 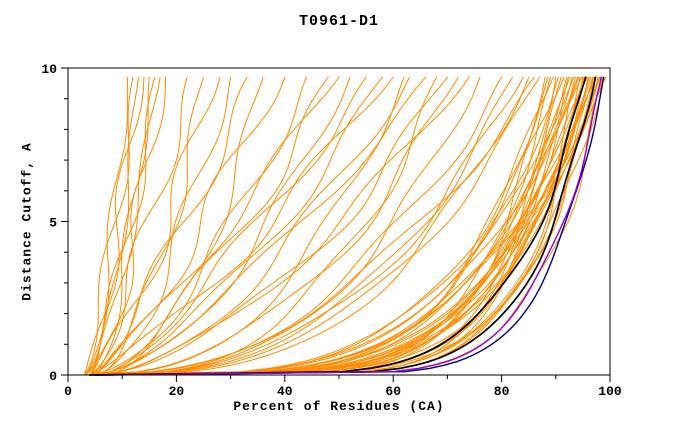 What do you see at coordinates (49, 69) in the screenshot?
I see `svg-text: 10` at bounding box center [49, 69].